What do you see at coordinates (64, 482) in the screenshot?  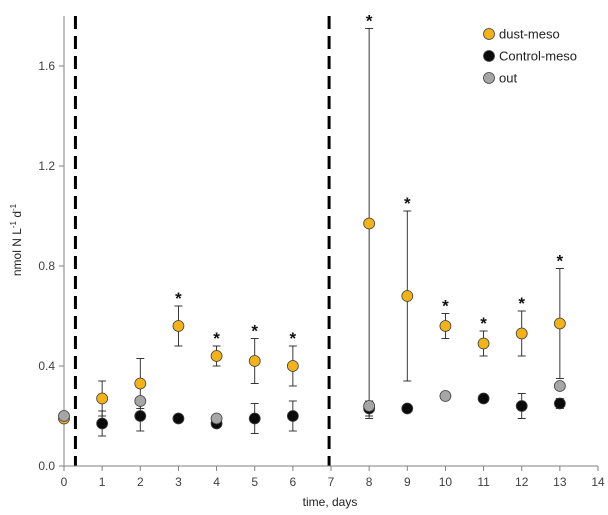 I see `x-tick-label: 0` at bounding box center [64, 482].